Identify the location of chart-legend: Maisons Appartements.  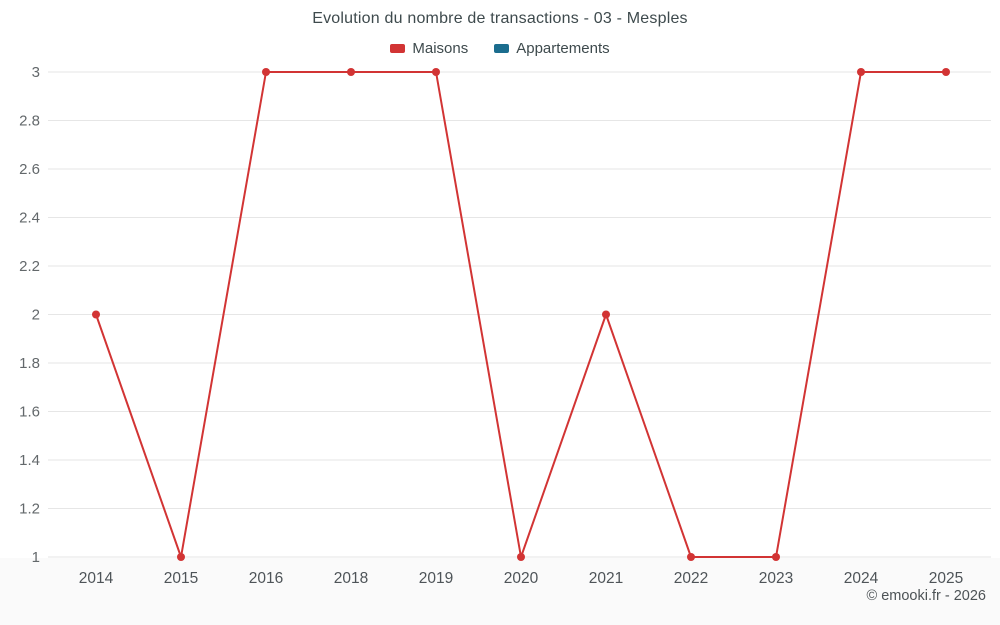
(500, 48).